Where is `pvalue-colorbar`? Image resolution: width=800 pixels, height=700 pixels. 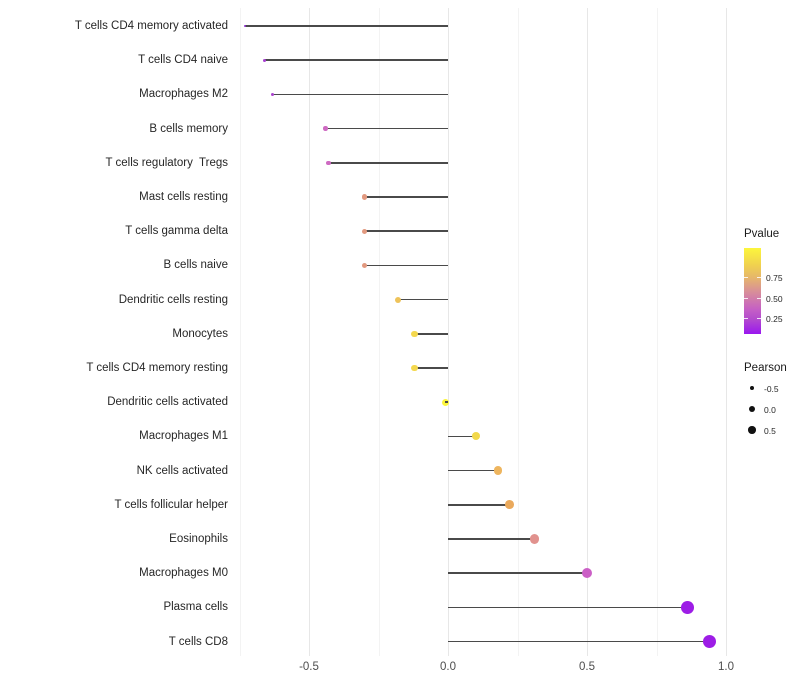
pvalue-colorbar is located at coordinates (752, 291).